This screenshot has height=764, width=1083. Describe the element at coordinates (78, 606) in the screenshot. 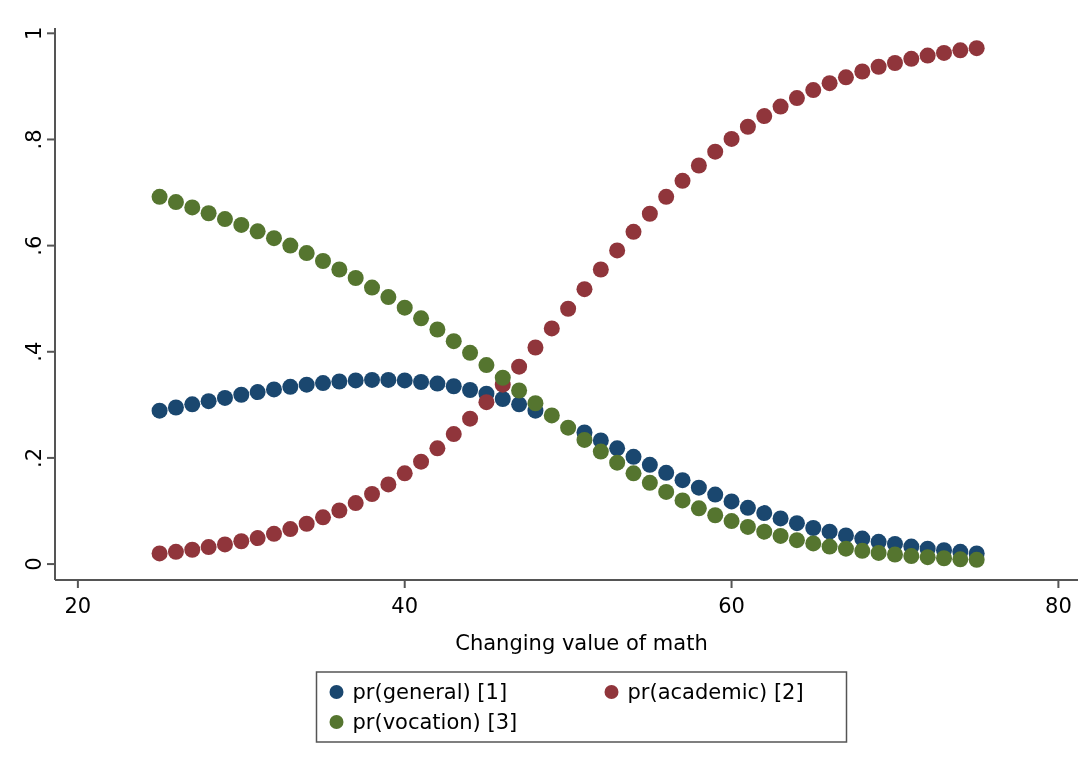

I see `x-tick-label: 20` at that location.